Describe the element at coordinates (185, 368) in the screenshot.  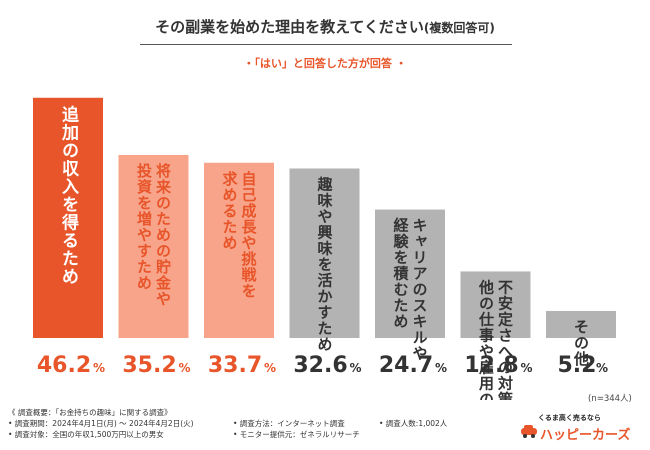
I see `value-unit-2: %` at that location.